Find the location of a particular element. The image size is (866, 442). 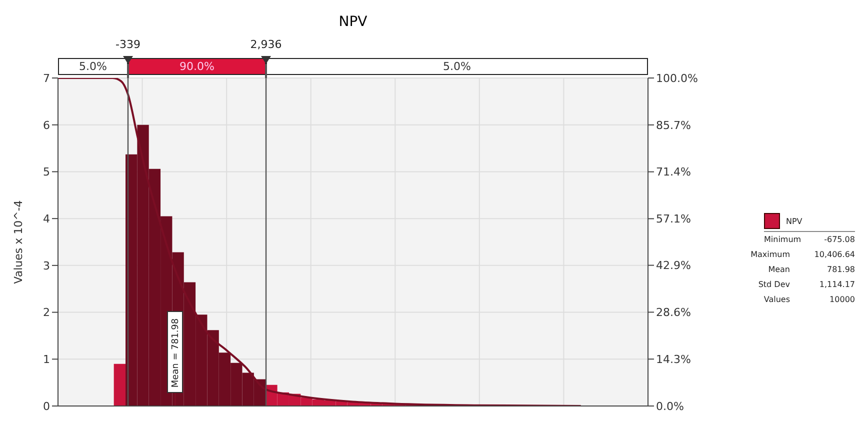

text: 781.98 is located at coordinates (841, 270).